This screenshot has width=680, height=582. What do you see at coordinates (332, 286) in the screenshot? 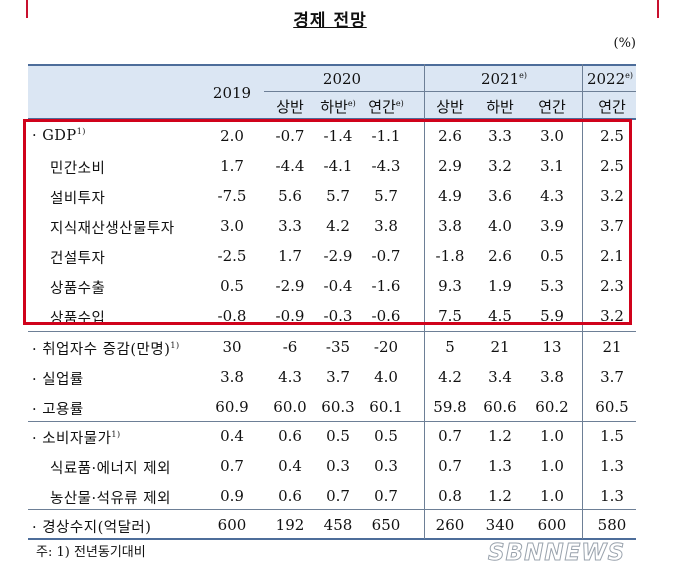
I see `table-row: 상품수출 0.5 -2.9 -0.4 -1.6 9.3 1.9 5.3 2.3` at bounding box center [332, 286].